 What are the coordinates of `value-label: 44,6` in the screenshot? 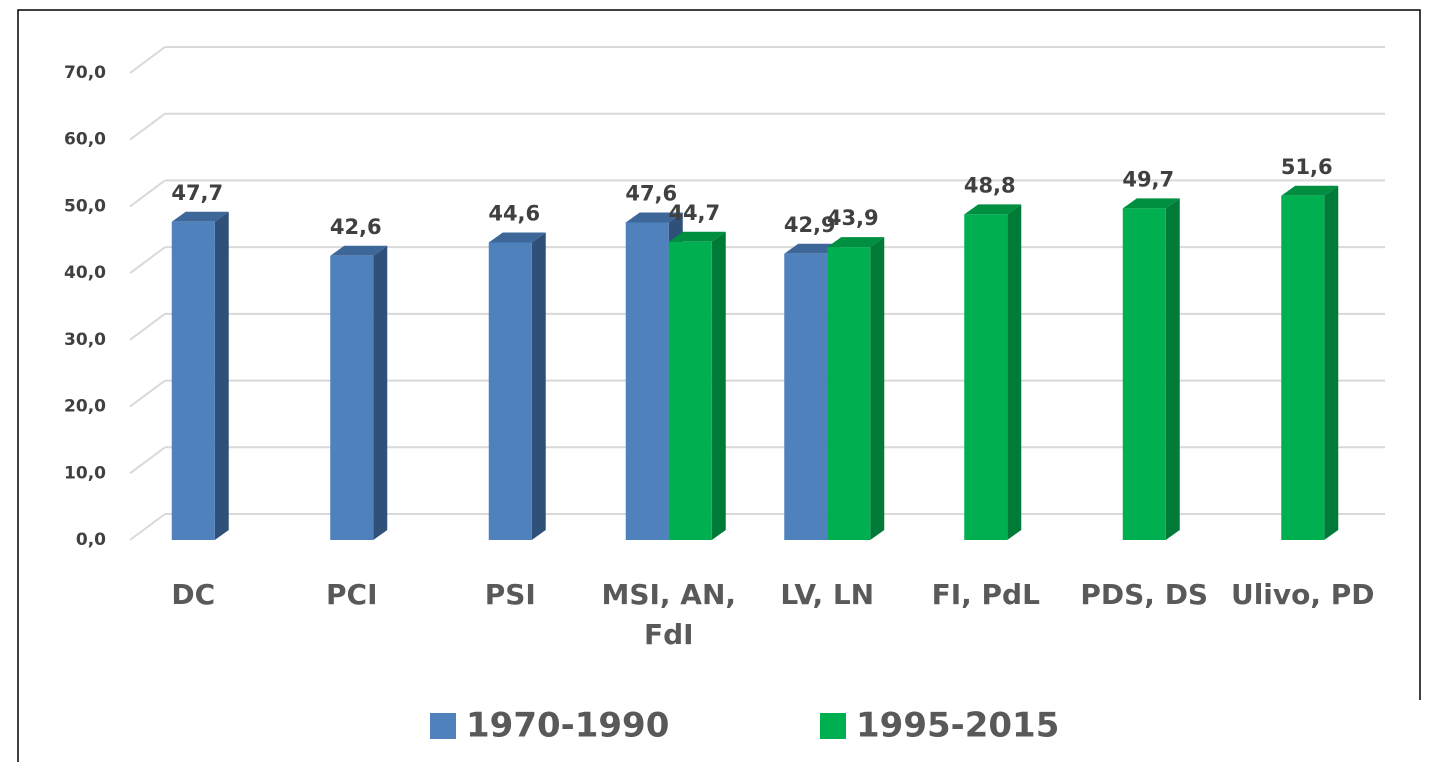 It's located at (514, 213).